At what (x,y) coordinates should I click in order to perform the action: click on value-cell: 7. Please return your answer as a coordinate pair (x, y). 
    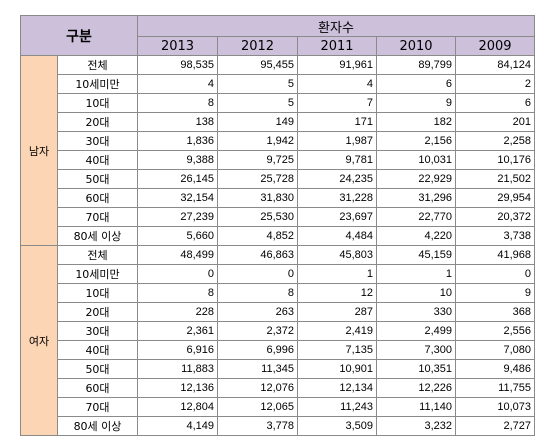
    Looking at the image, I should click on (337, 103).